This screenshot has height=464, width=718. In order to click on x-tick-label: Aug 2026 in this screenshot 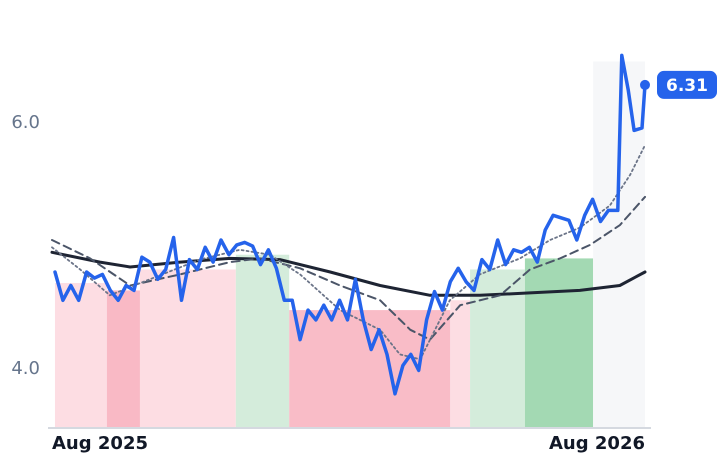, I will do `click(597, 443)`.